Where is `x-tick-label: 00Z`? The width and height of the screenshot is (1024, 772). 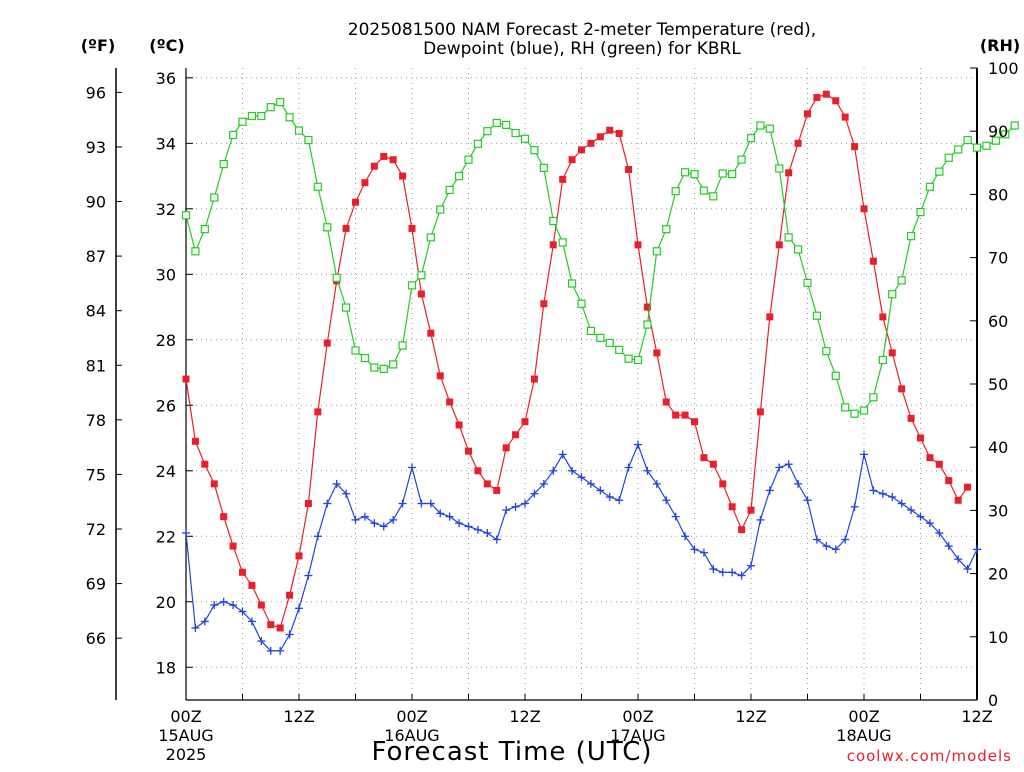
x-tick-label: 00Z is located at coordinates (863, 716).